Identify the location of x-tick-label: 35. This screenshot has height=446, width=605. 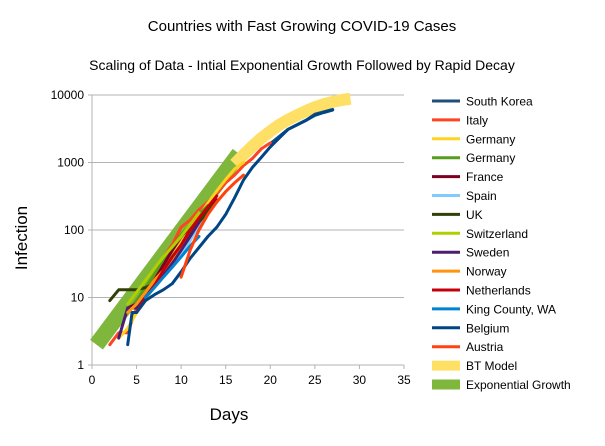
(404, 380).